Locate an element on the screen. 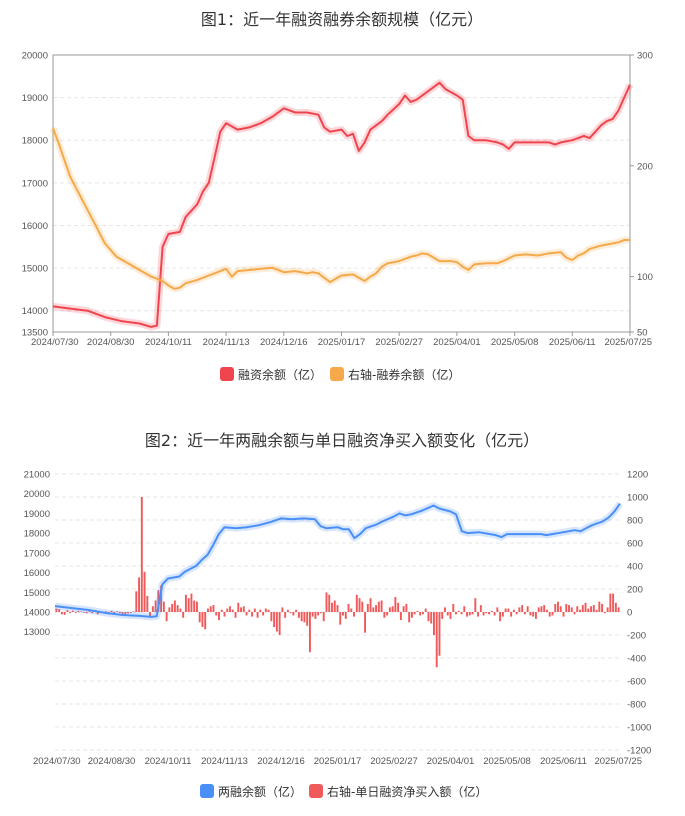 This screenshot has width=685, height=816. x-tick-label: 2025/07/25 is located at coordinates (628, 342).